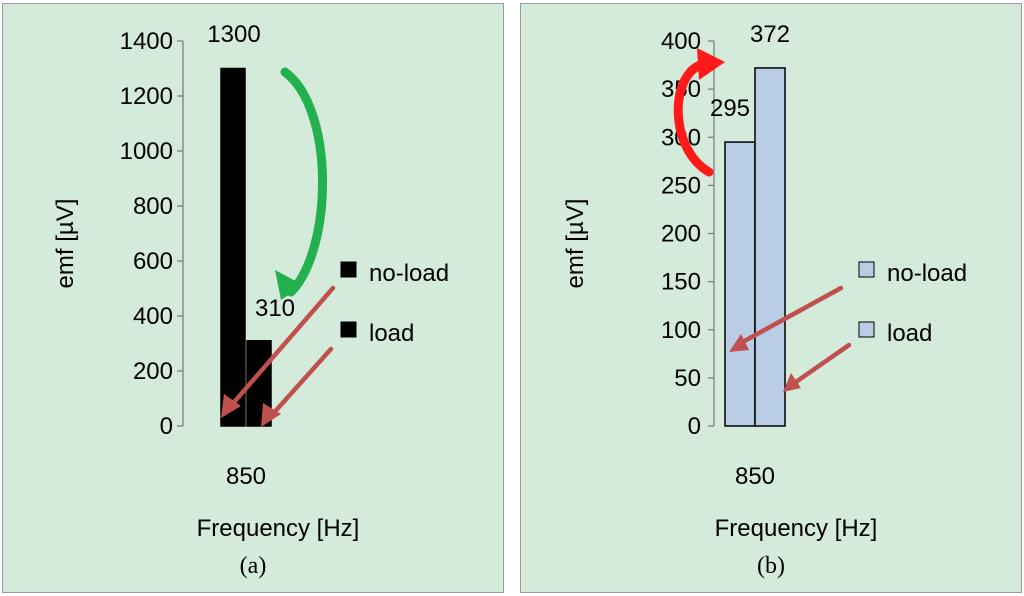 Image resolution: width=1024 pixels, height=596 pixels. Describe the element at coordinates (166, 426) in the screenshot. I see `chart-a-y-tick-label: 0` at that location.